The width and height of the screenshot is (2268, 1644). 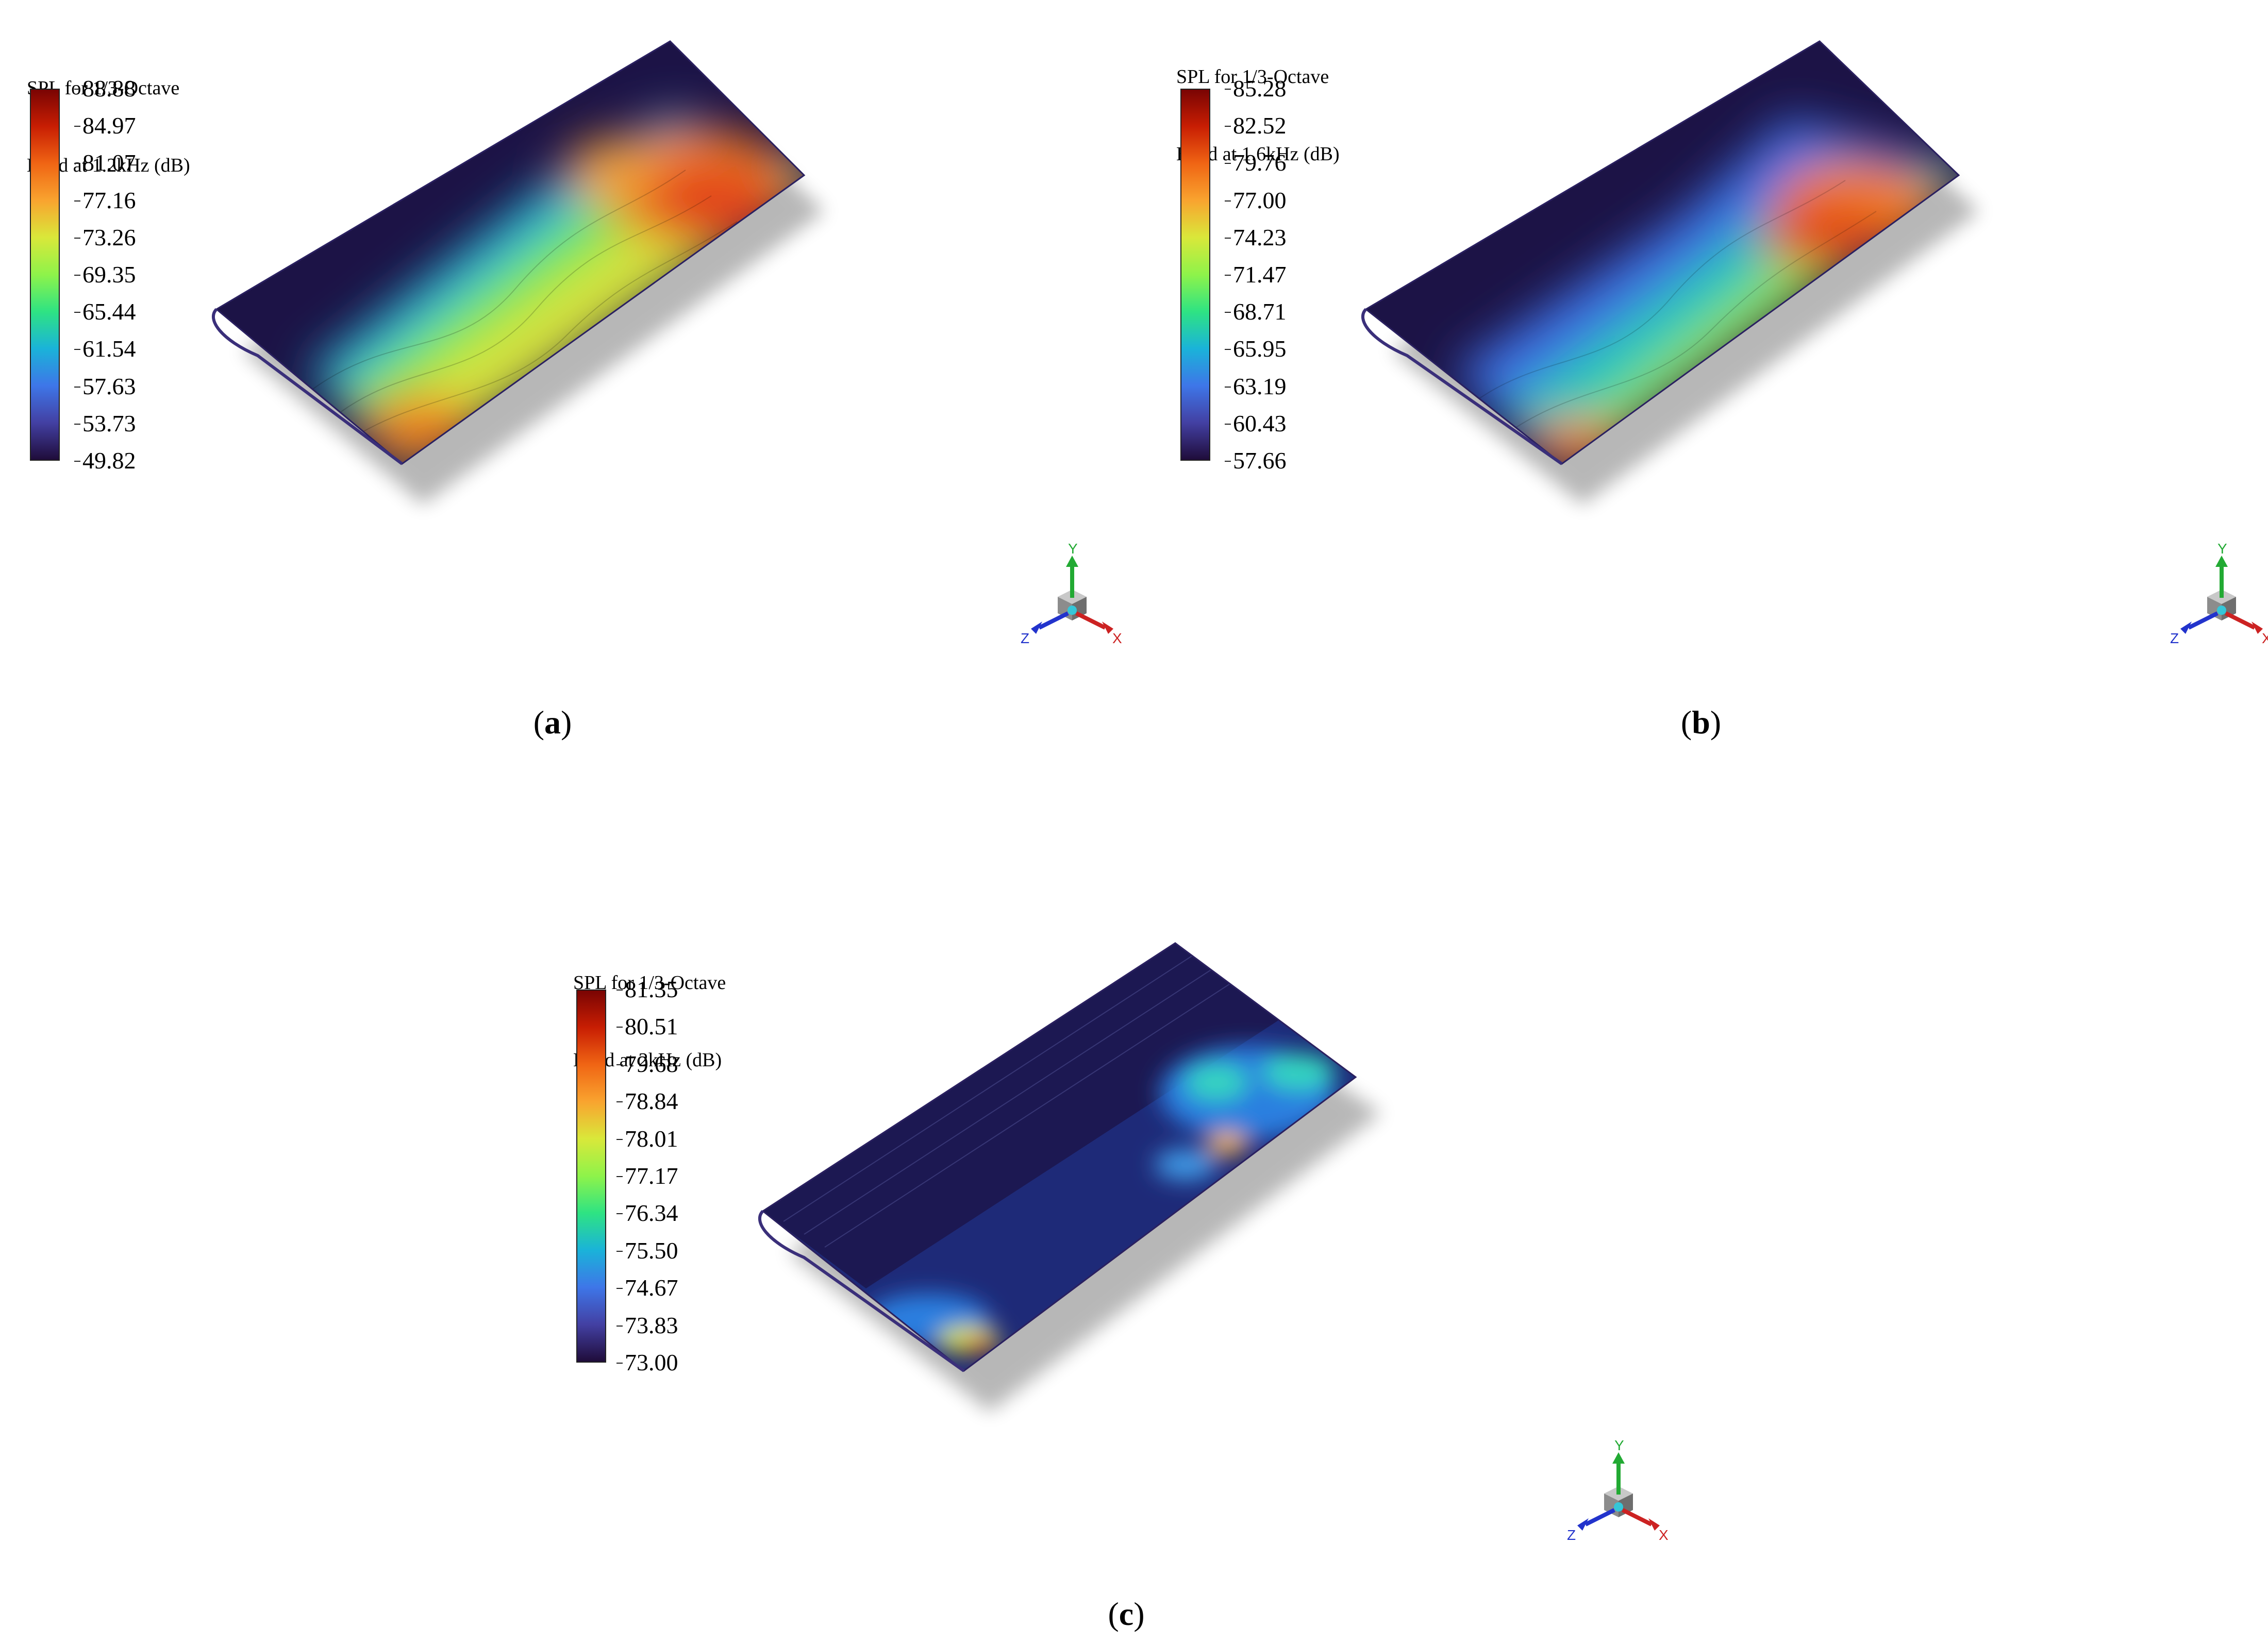 What do you see at coordinates (647, 1138) in the screenshot?
I see `colorbar-tick-label: 78.01` at bounding box center [647, 1138].